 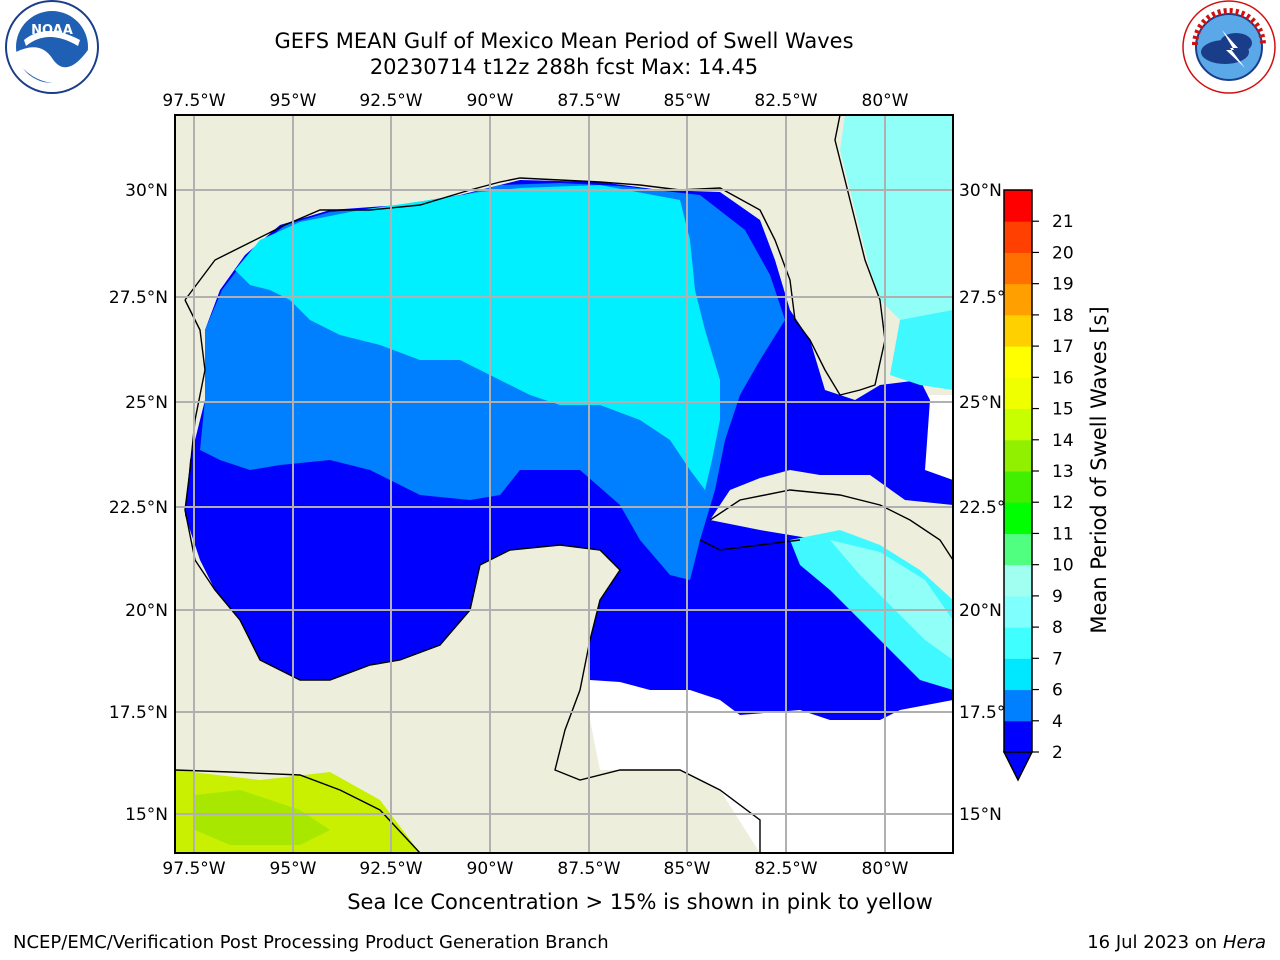 I want to click on colorbar-tick-label: 10, so click(x=1063, y=566).